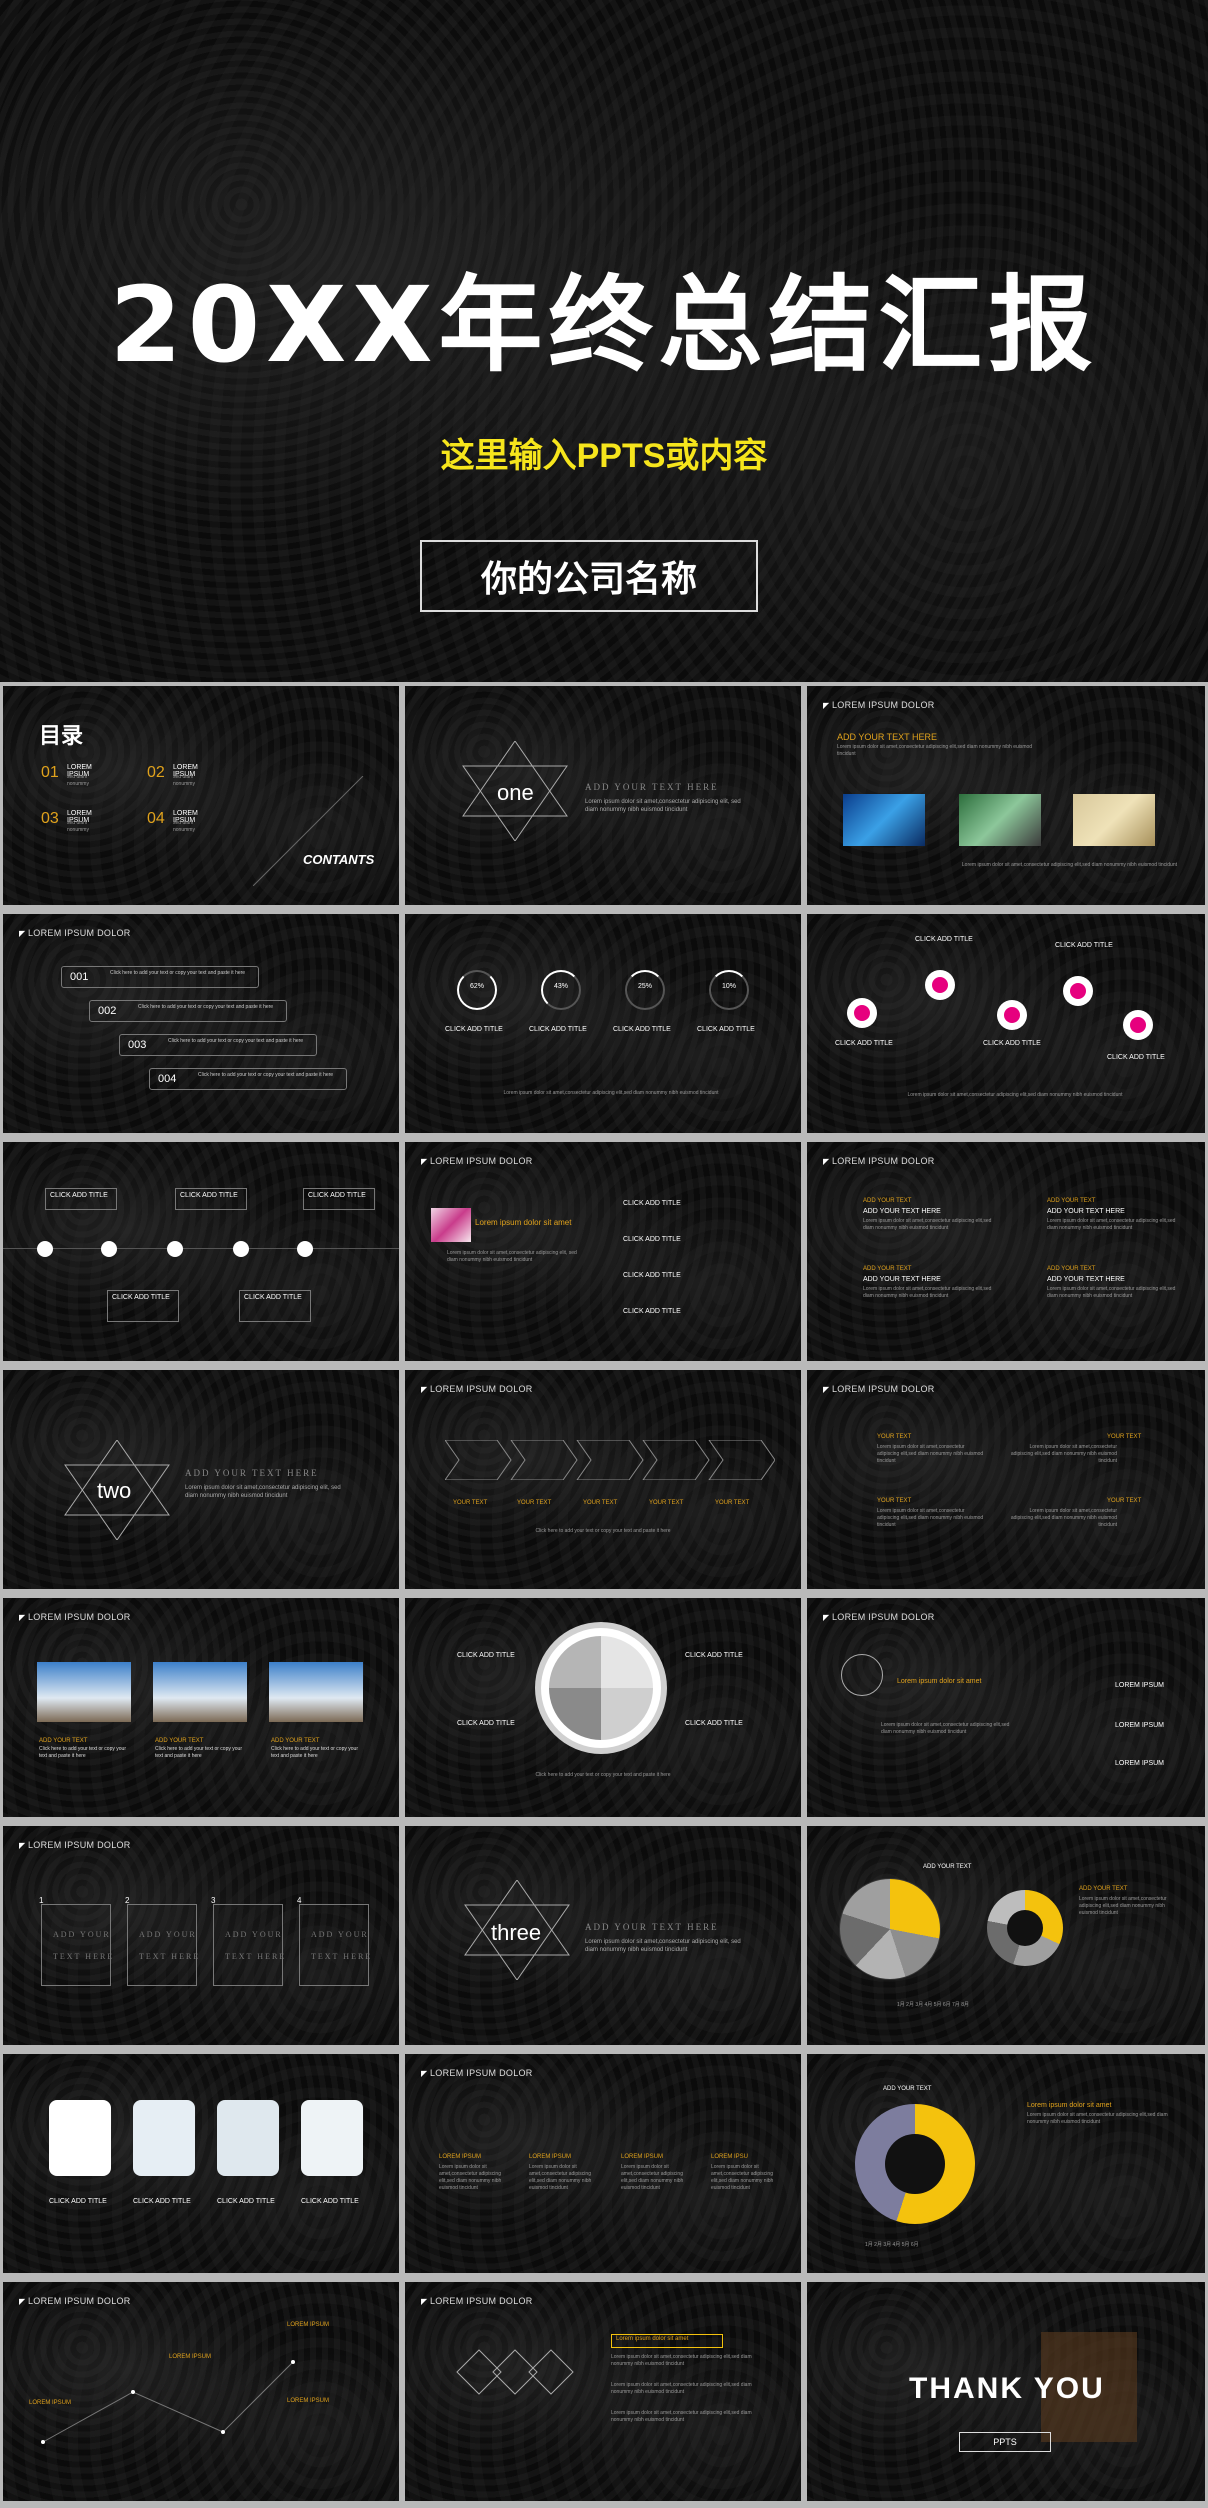 The width and height of the screenshot is (1208, 2508). What do you see at coordinates (1000, 820) in the screenshot?
I see `building-image` at bounding box center [1000, 820].